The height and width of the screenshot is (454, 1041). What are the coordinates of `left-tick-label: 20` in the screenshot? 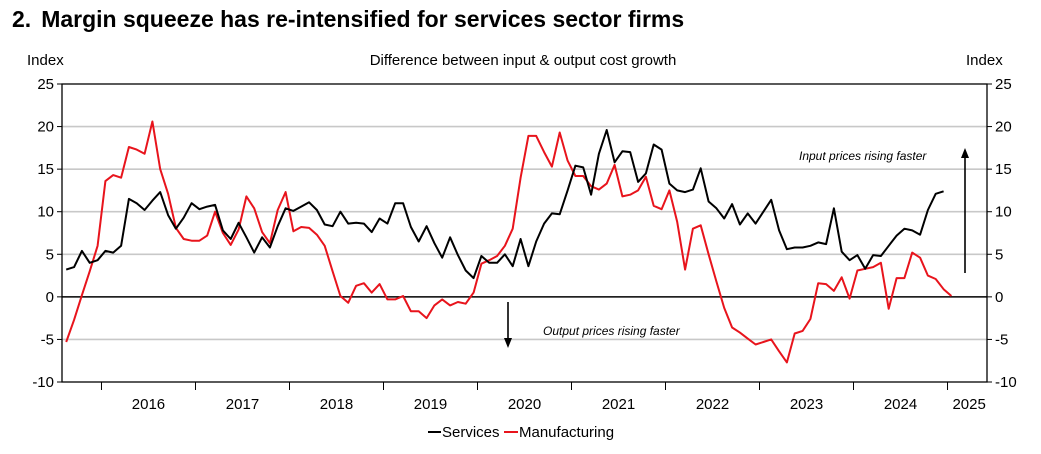 It's located at (45, 127).